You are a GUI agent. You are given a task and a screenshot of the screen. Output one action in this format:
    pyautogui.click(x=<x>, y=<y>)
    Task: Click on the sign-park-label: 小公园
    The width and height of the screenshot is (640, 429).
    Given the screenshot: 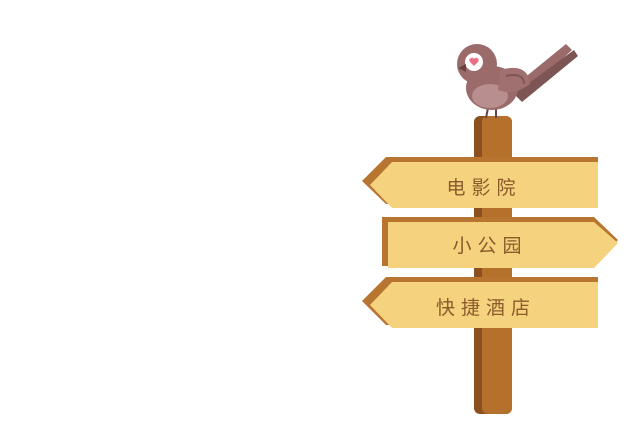 What is the action you would take?
    pyautogui.click(x=489, y=246)
    